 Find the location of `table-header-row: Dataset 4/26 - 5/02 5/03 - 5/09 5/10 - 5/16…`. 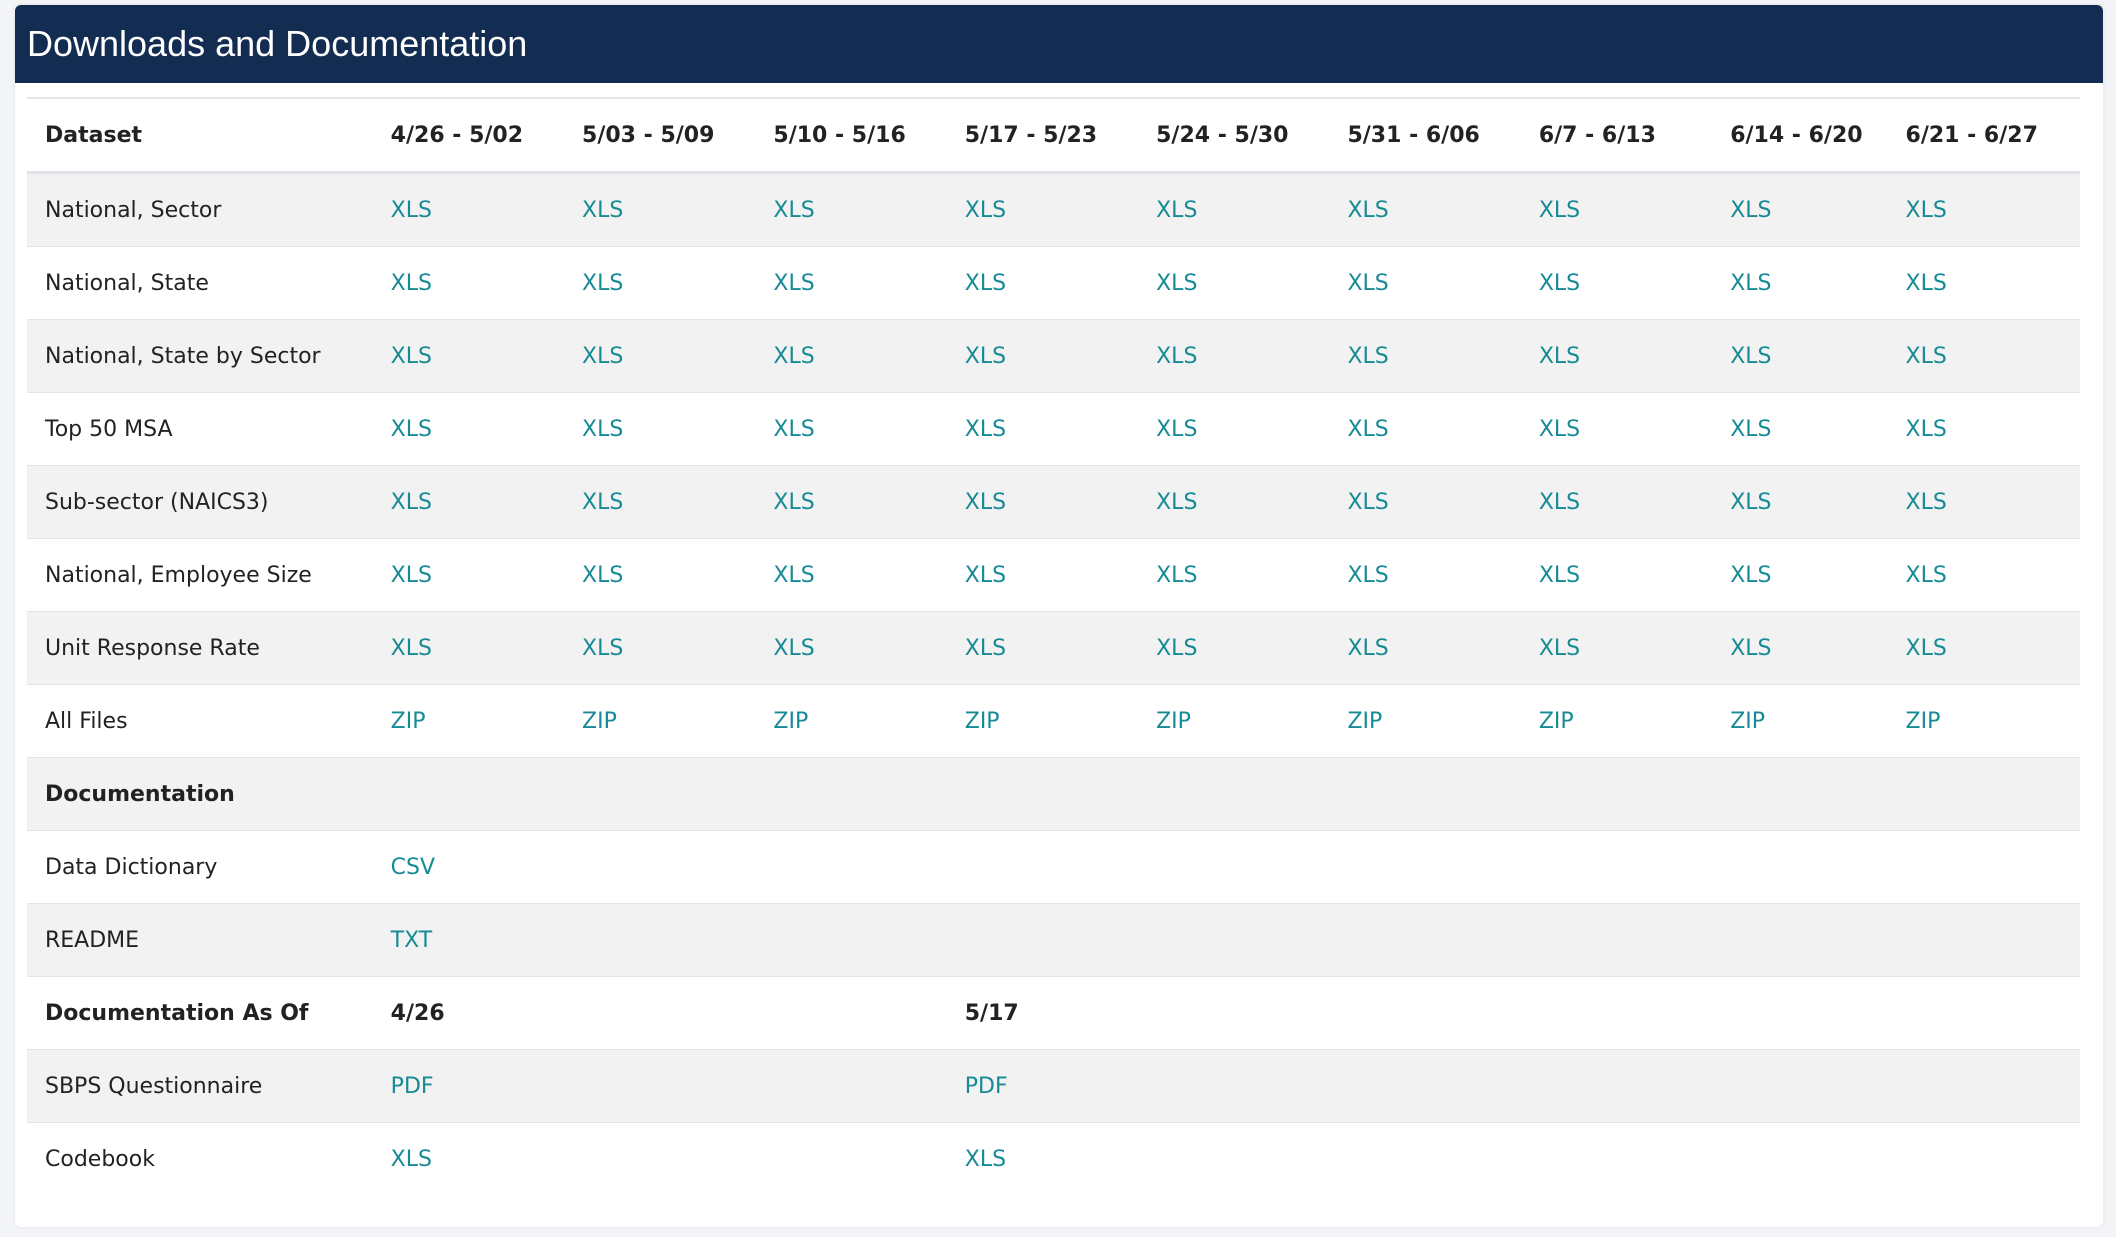

table-header-row: Dataset 4/26 - 5/02 5/03 - 5/09 5/10 - 5/16… is located at coordinates (1053, 135).